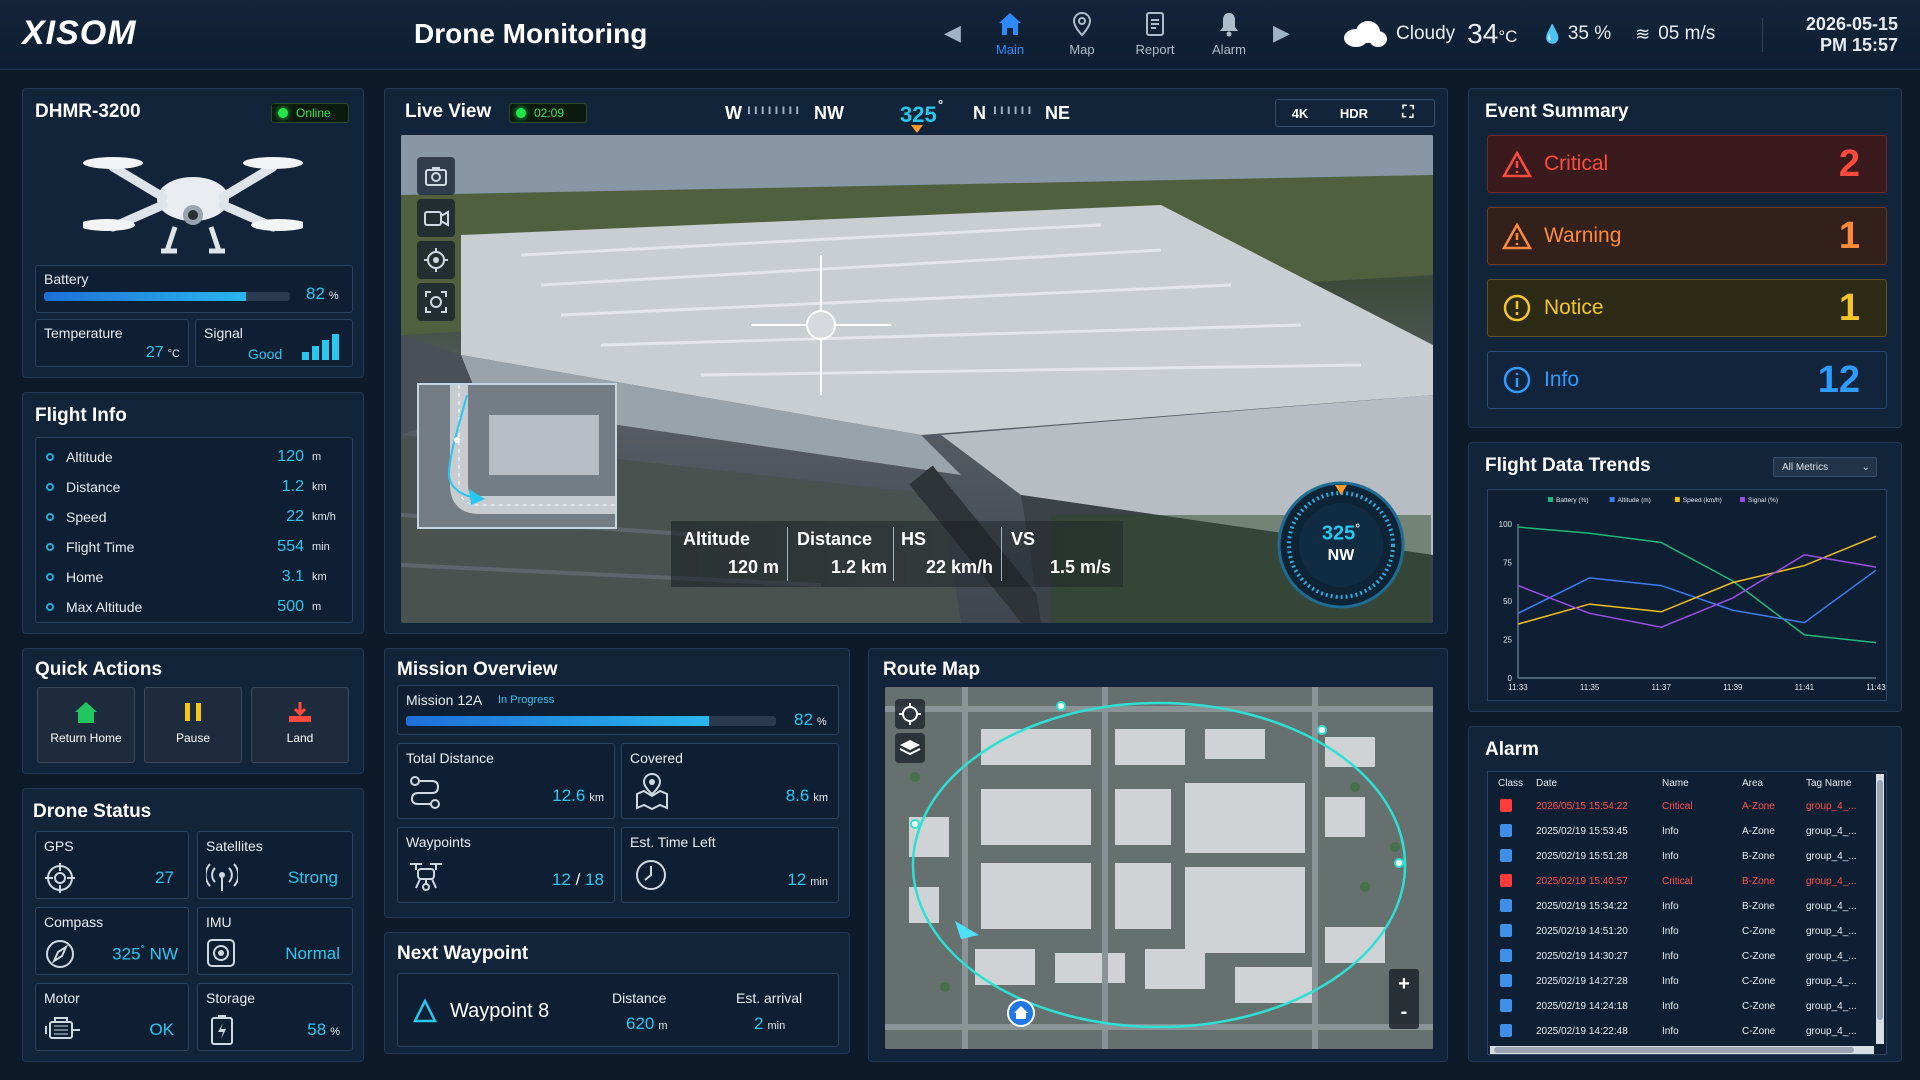  Describe the element at coordinates (1687, 236) in the screenshot. I see `event-warning: Warning 1` at that location.